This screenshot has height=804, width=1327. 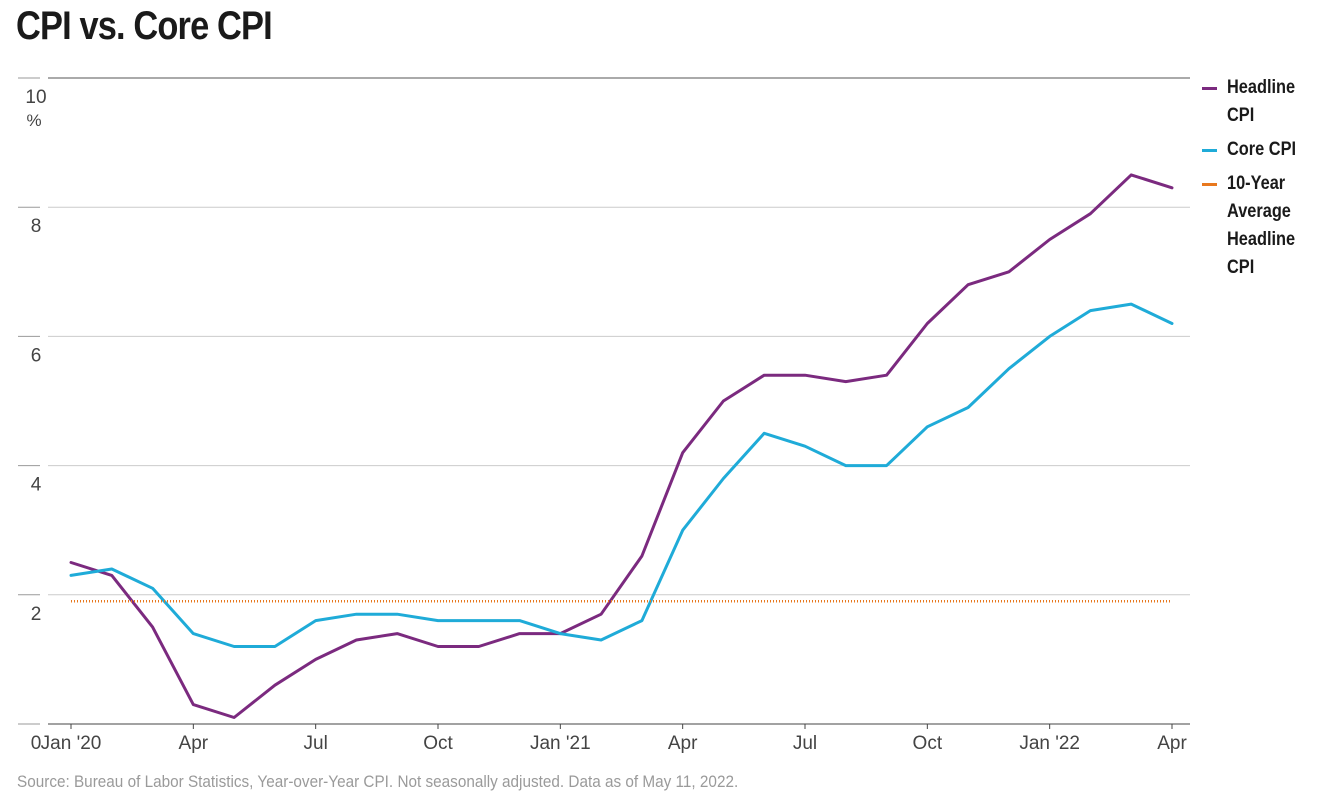 I want to click on legend-label-10-year-average: 10-Year Average Headline CPI, so click(x=1261, y=225).